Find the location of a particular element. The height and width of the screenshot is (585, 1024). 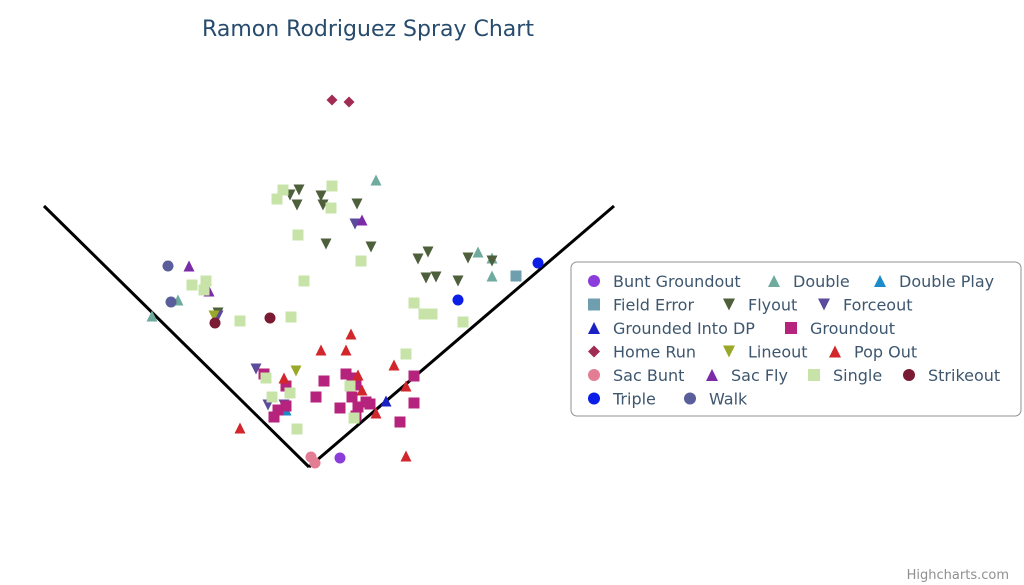

legend-item-pop-out: Pop Out is located at coordinates (873, 352).